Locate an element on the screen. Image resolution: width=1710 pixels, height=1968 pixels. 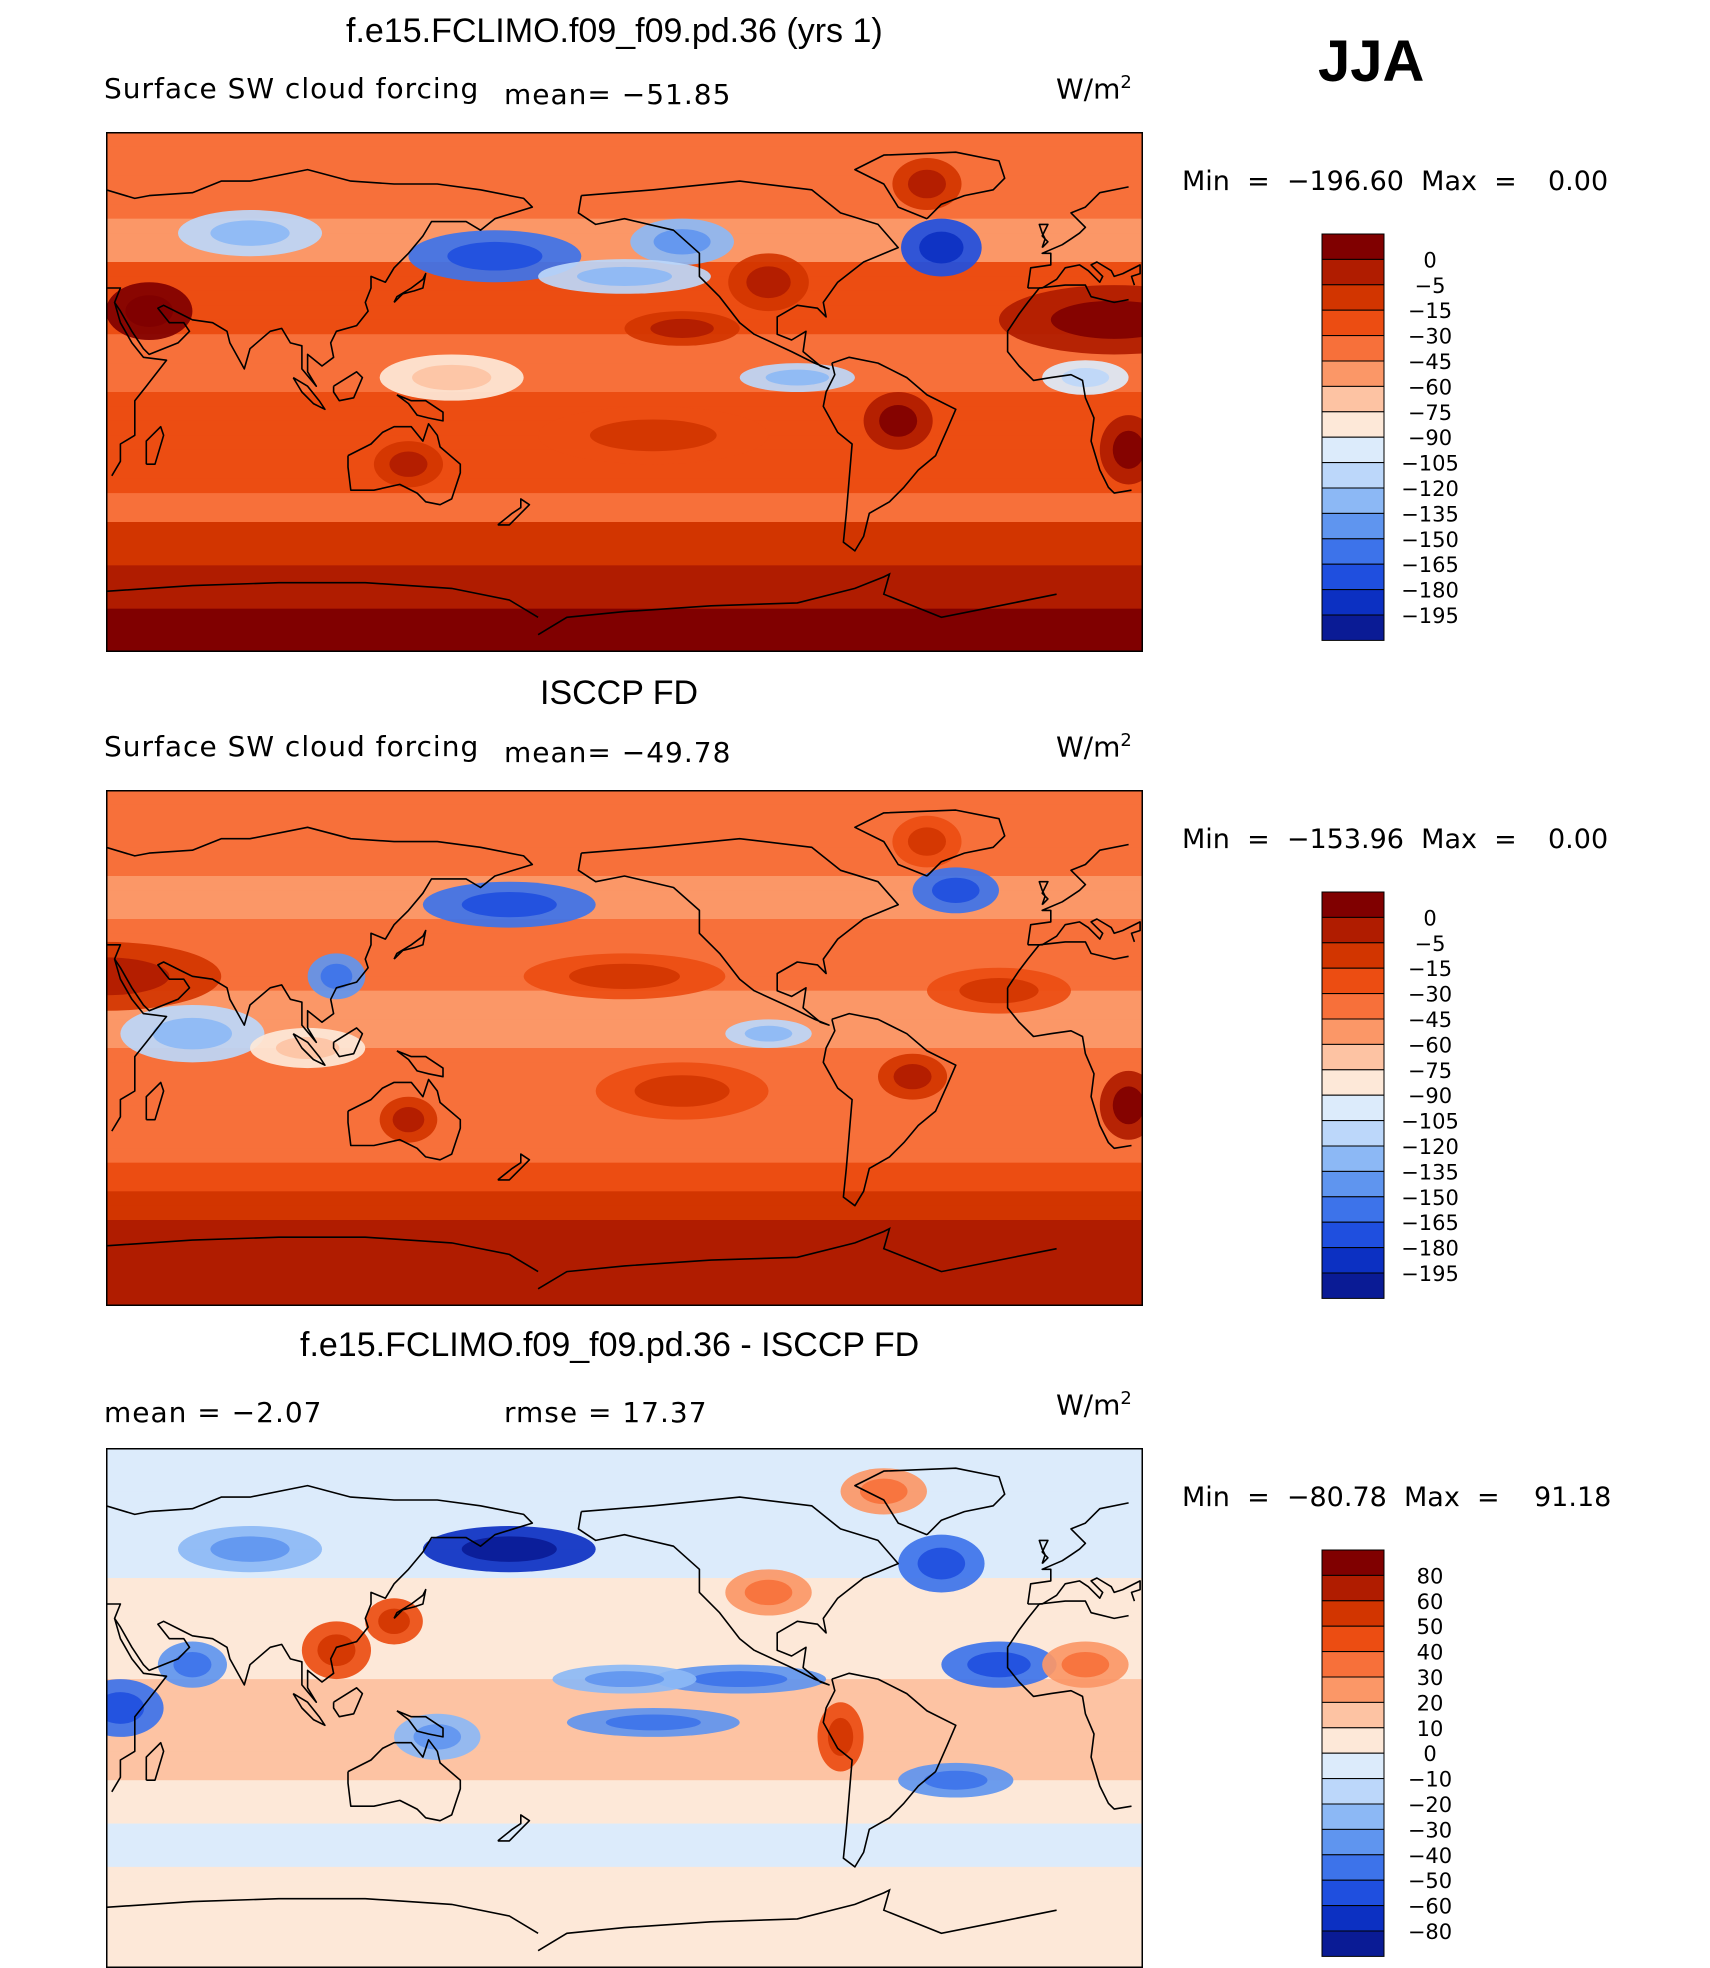
colorbar-level-label: −75 is located at coordinates (1430, 413).